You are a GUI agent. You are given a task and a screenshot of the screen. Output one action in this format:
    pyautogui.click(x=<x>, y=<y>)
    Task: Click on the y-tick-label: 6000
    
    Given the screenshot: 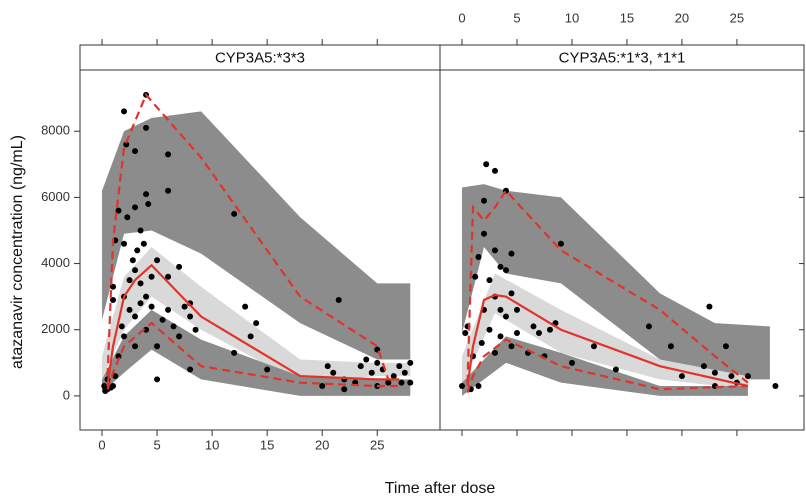 What is the action you would take?
    pyautogui.click(x=55, y=196)
    